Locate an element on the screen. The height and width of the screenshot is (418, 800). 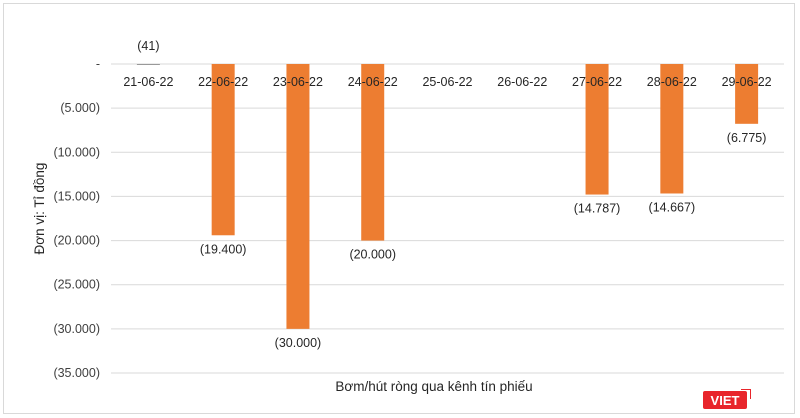
logo-background is located at coordinates (725, 400).